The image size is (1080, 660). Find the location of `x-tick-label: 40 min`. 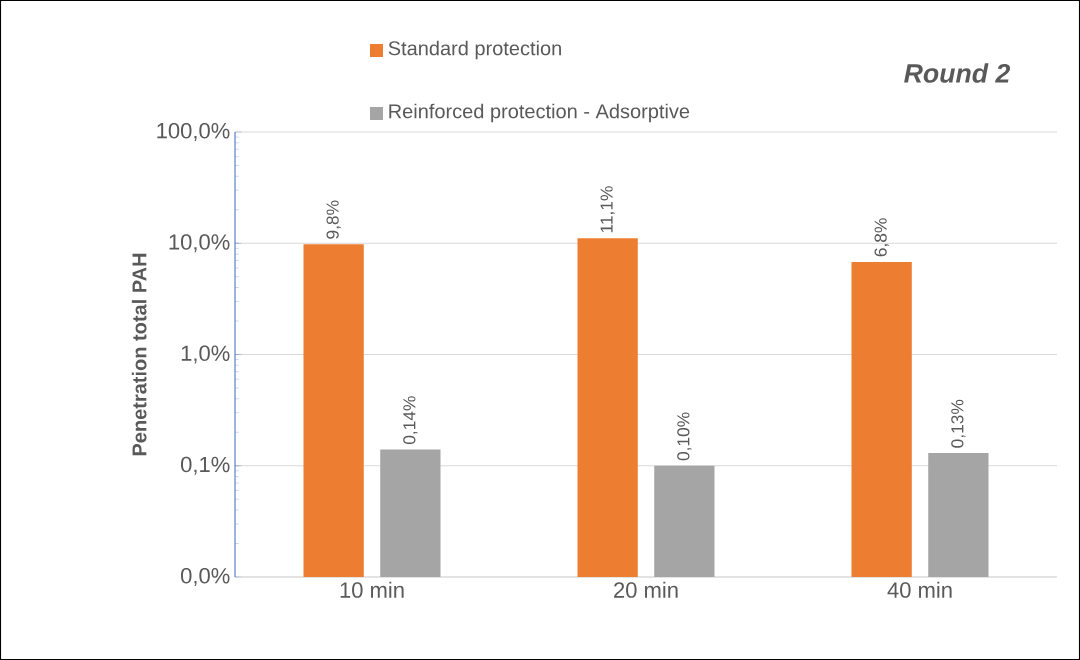

x-tick-label: 40 min is located at coordinates (919, 589).